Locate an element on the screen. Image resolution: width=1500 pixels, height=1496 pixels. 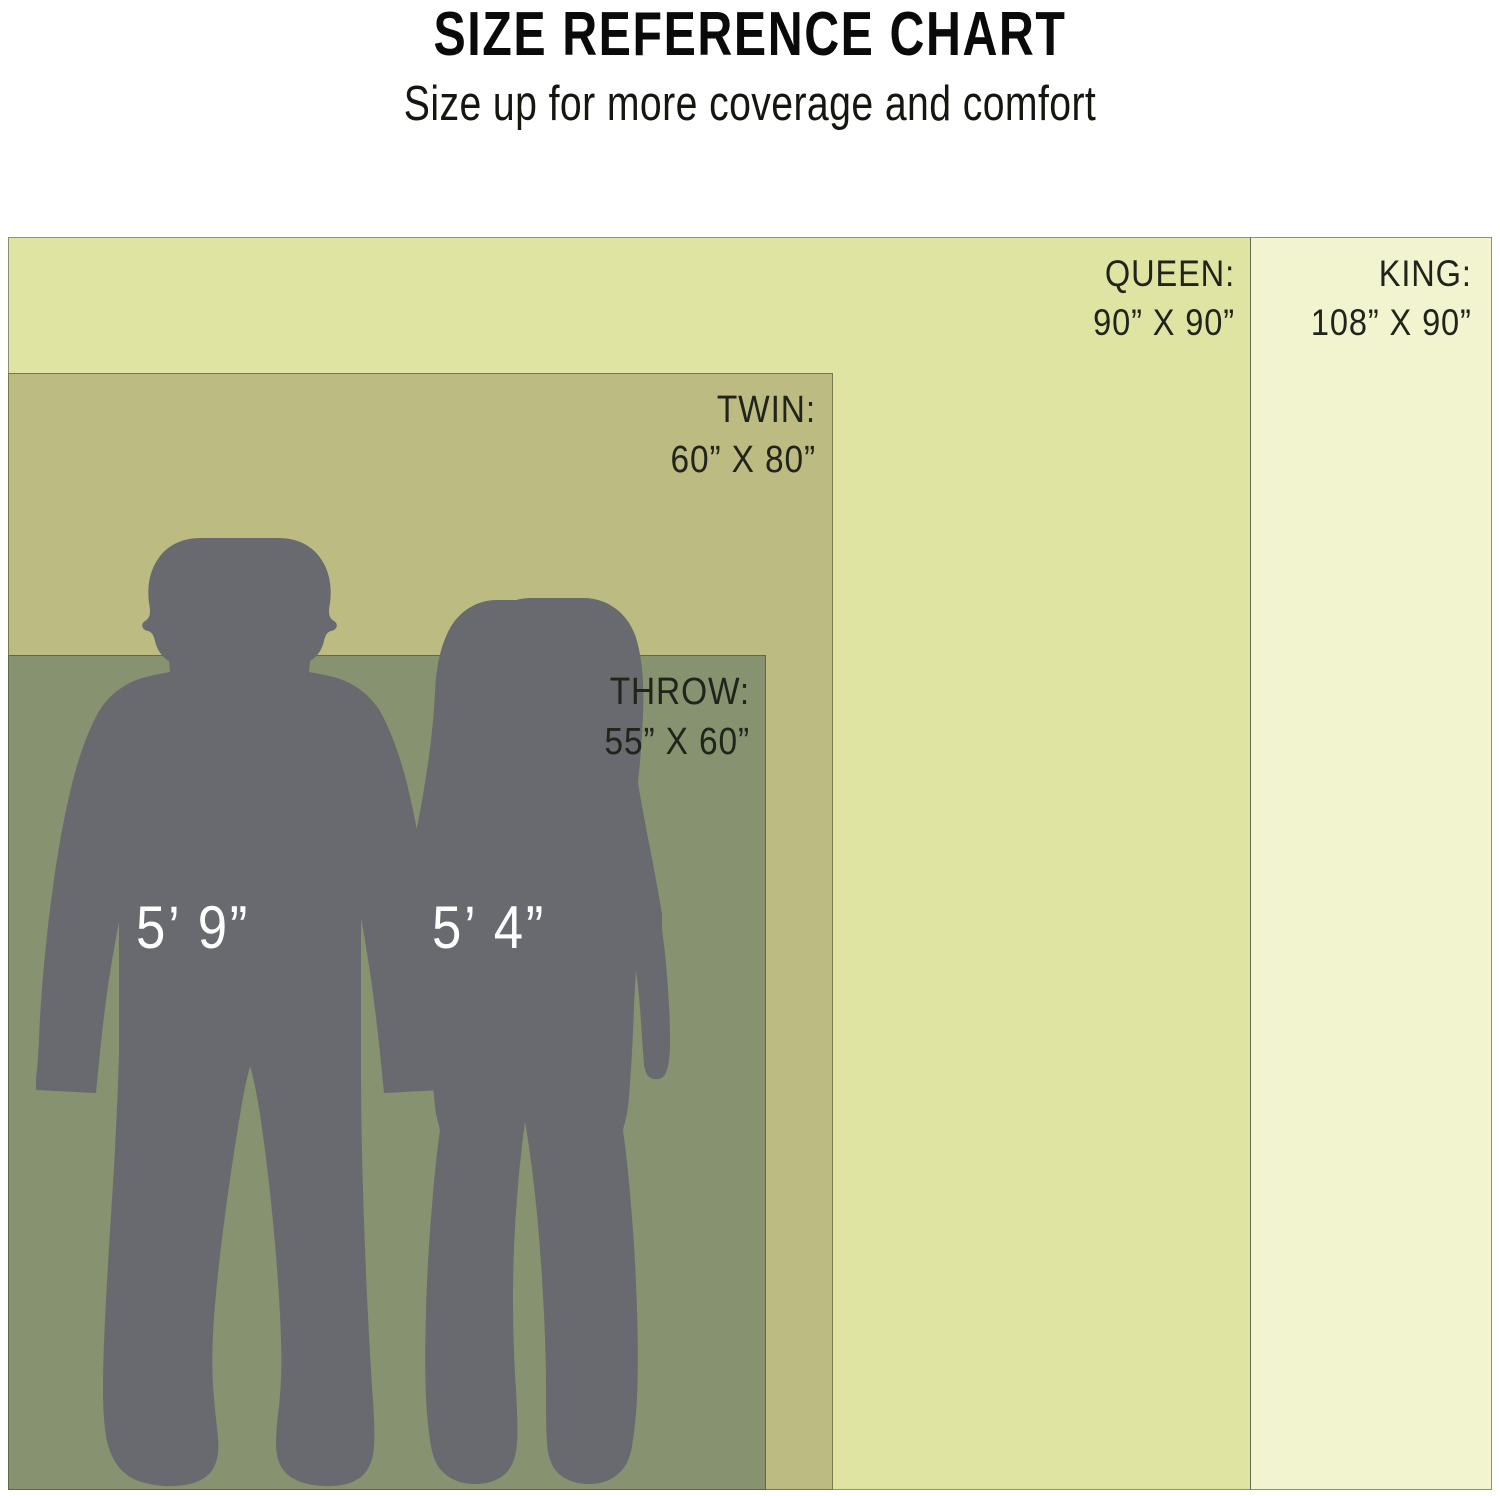
size-label-queen-name: QUEEN: is located at coordinates (1169, 273).